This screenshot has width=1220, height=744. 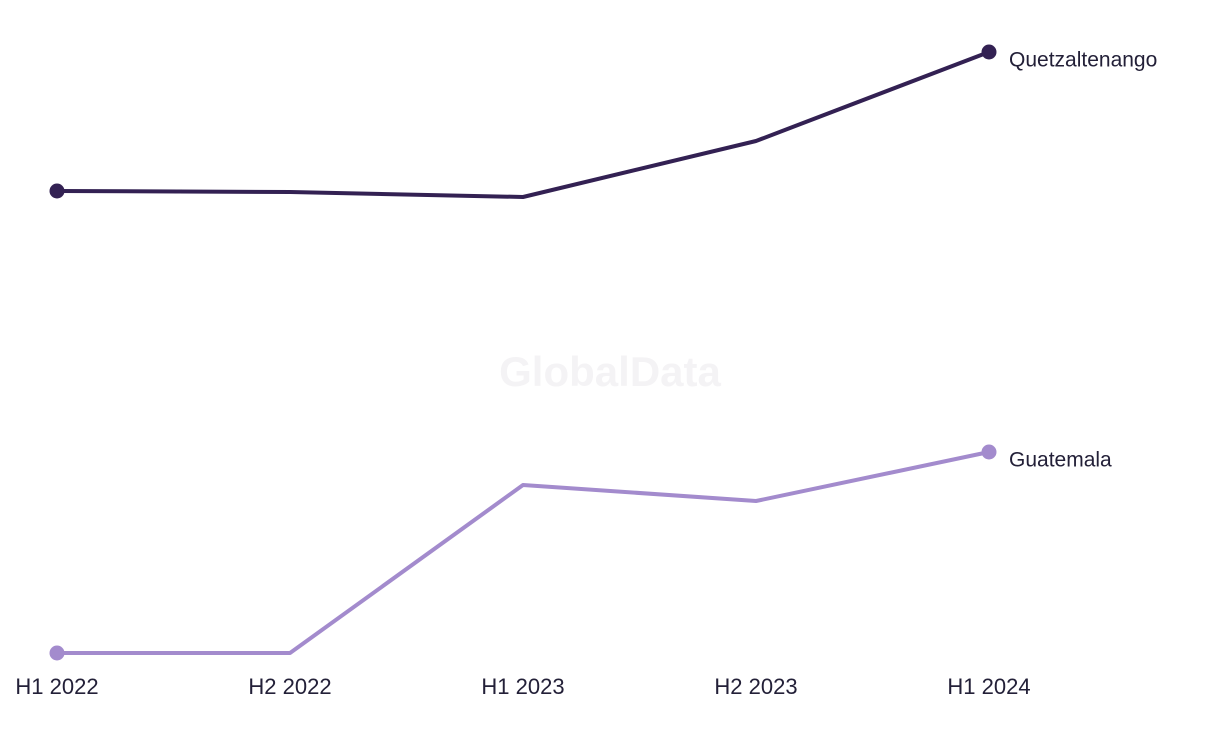 What do you see at coordinates (289, 686) in the screenshot?
I see `x-axis-label: H2 2022` at bounding box center [289, 686].